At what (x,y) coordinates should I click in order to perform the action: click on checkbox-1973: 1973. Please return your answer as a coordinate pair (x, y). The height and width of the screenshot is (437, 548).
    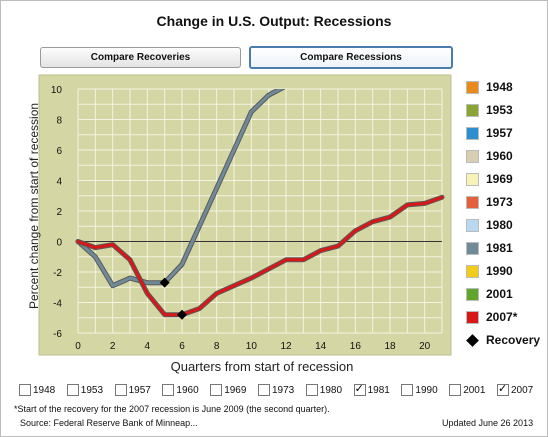
    Looking at the image, I should click on (276, 390).